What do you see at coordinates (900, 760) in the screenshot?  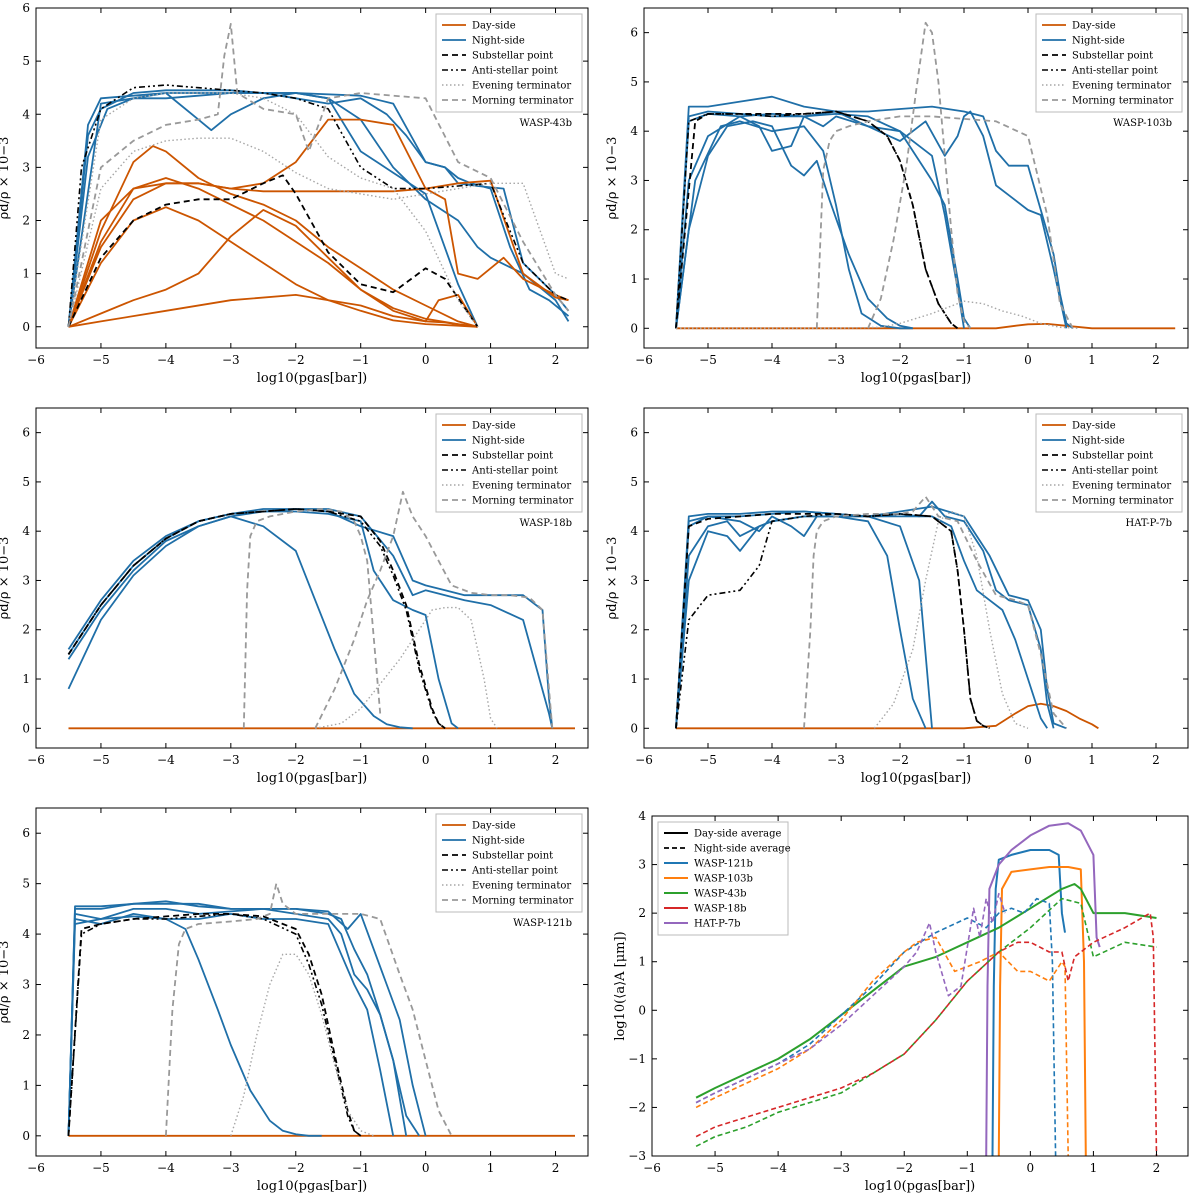 I see `x-tick-label: −2` at bounding box center [900, 760].